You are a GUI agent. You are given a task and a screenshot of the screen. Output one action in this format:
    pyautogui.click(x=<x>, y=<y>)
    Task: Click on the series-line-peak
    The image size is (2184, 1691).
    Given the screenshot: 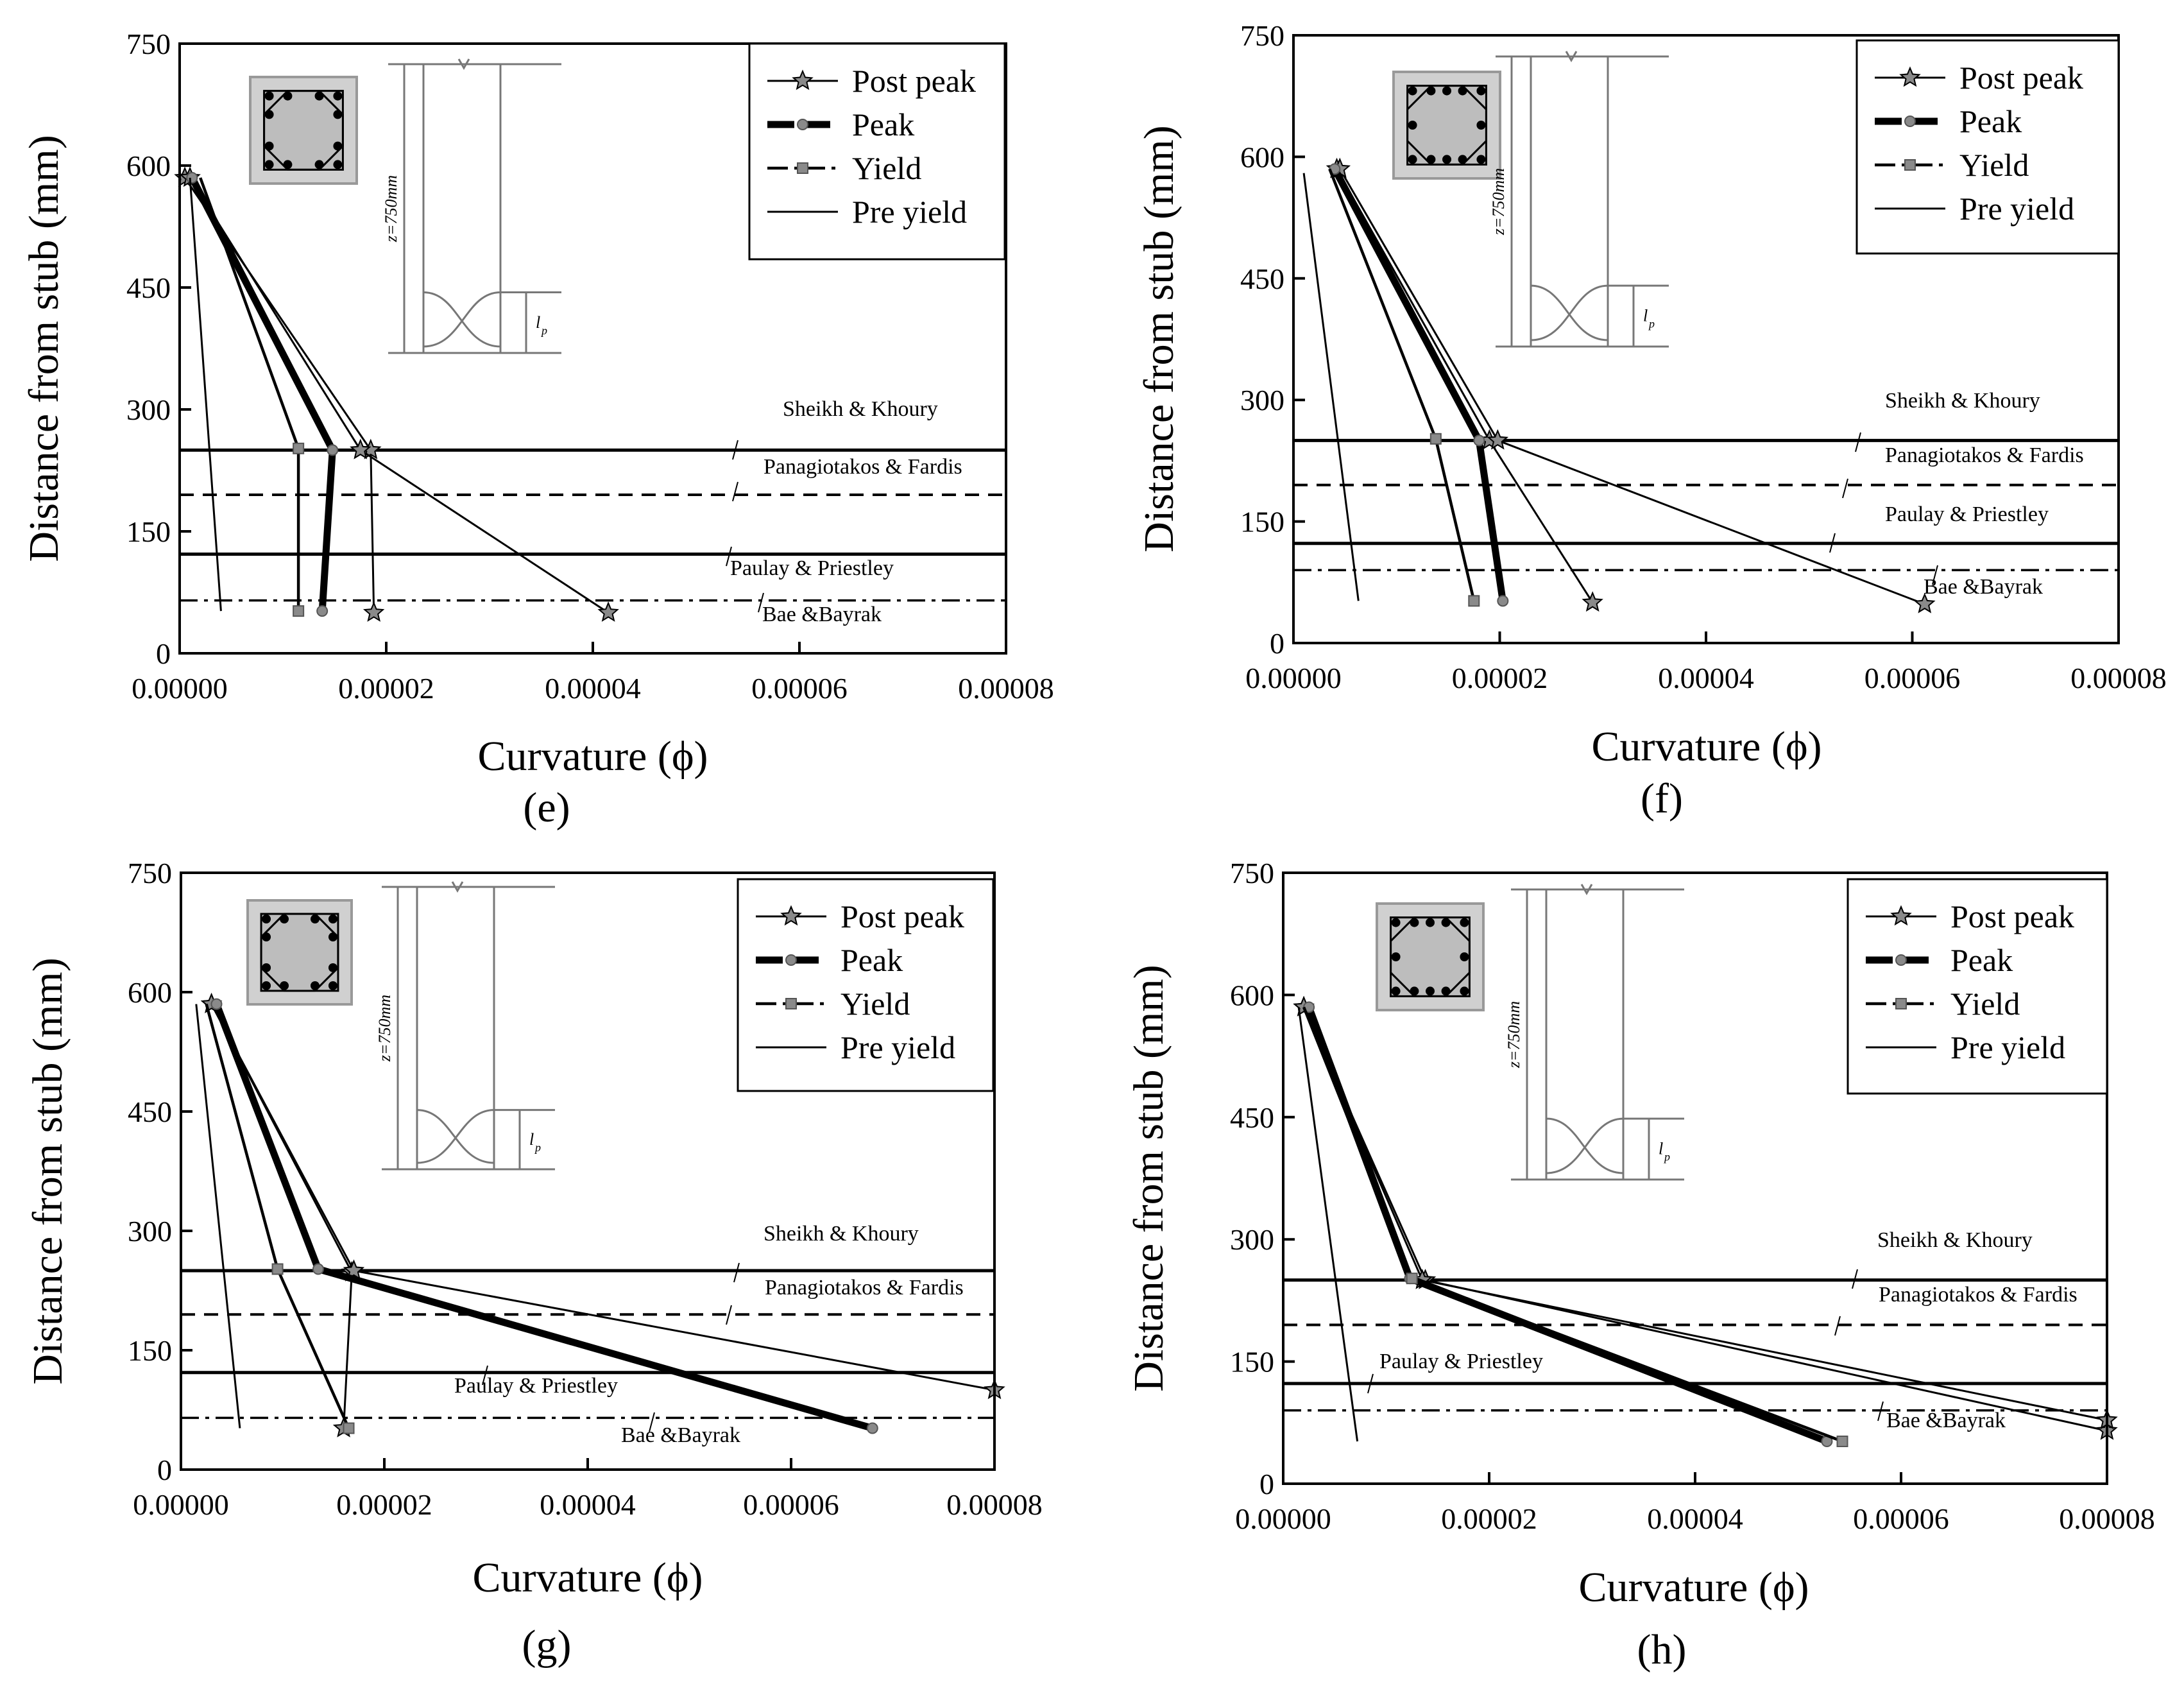 What is the action you would take?
    pyautogui.click(x=262, y=394)
    